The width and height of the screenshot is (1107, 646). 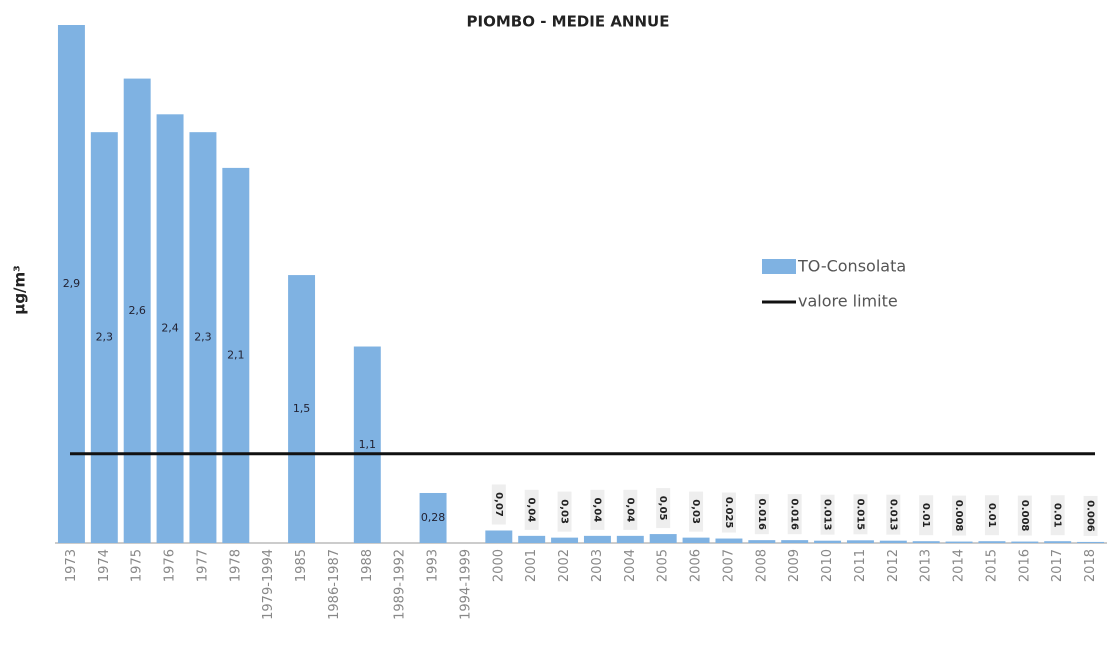 What do you see at coordinates (20, 289) in the screenshot?
I see `y-axis-label: μg/m³` at bounding box center [20, 289].